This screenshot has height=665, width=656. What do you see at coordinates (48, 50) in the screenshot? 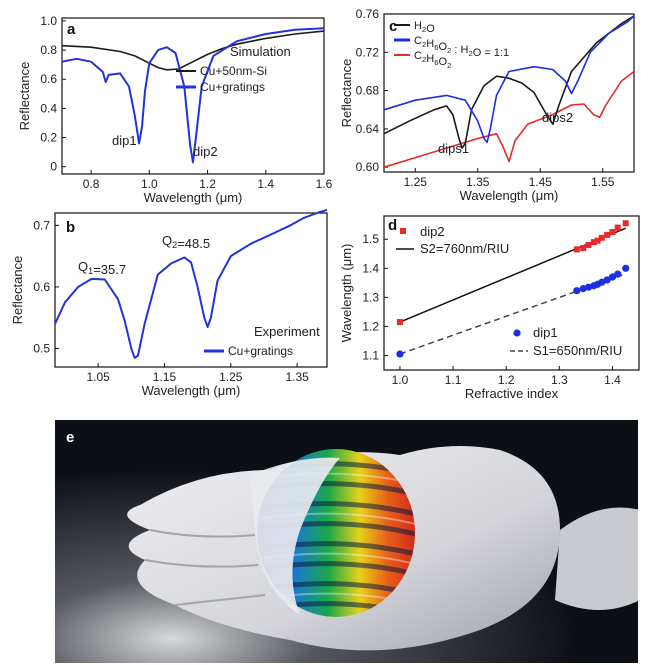
I see `y-tick-label-a: 0.8` at bounding box center [48, 50].